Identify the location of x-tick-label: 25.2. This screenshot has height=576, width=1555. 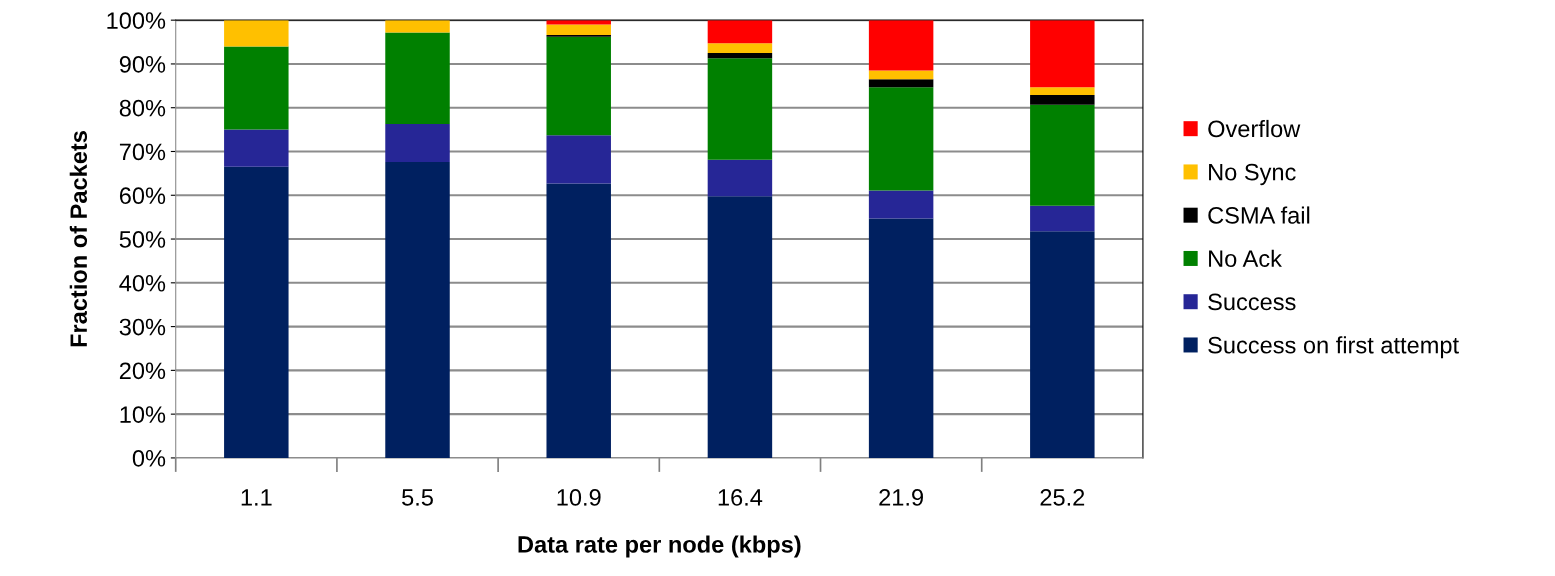
(1062, 497).